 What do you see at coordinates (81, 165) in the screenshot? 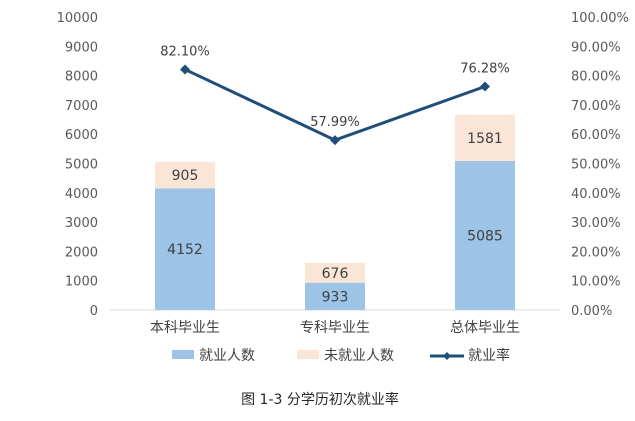
I see `left-tick-label: 5000` at bounding box center [81, 165].